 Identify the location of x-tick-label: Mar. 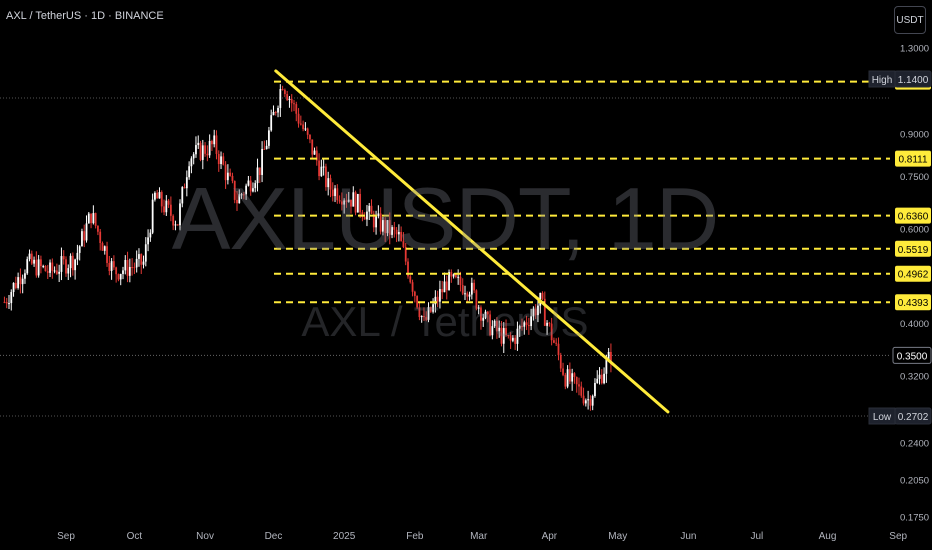
(479, 536).